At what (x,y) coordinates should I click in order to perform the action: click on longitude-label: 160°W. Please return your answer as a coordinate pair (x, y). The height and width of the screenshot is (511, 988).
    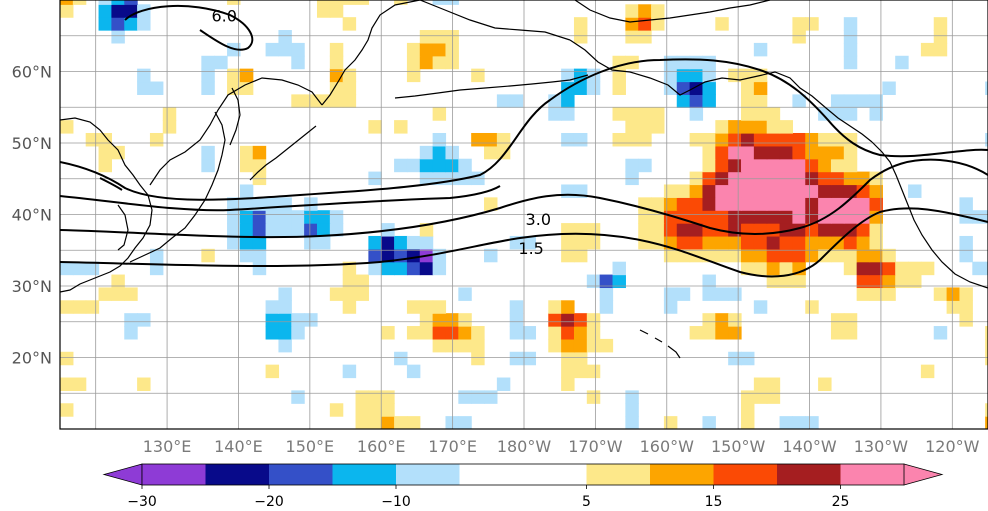
    Looking at the image, I should click on (667, 446).